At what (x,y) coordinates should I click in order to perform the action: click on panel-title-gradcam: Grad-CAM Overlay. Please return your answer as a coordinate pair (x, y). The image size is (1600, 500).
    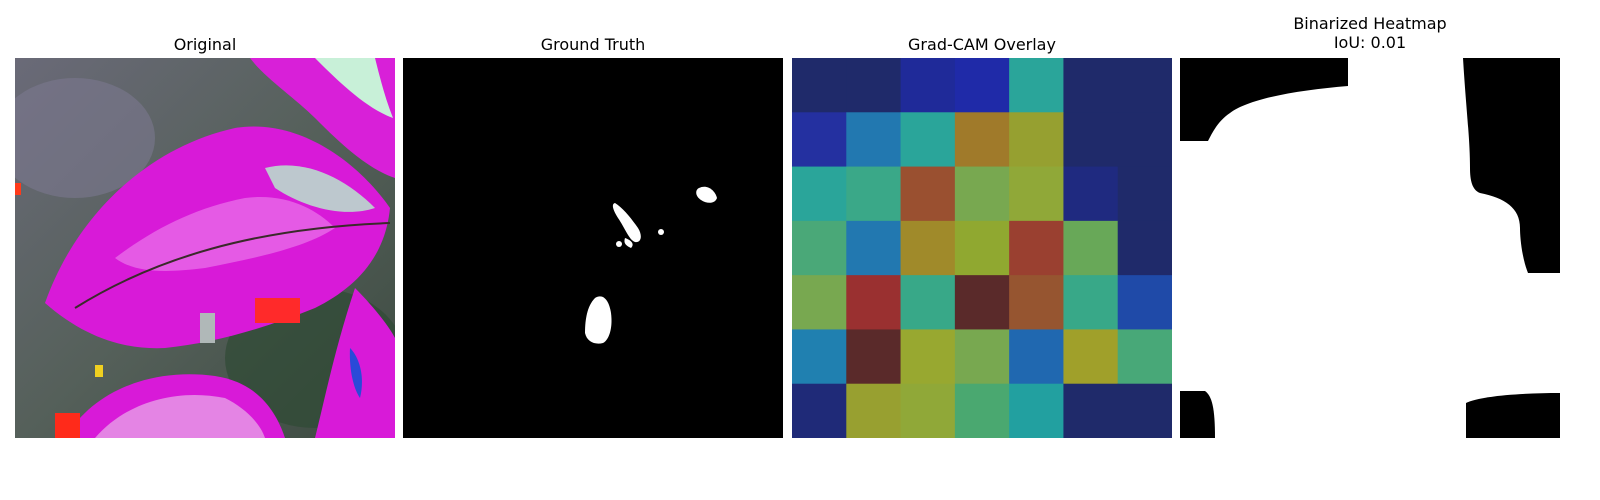
    Looking at the image, I should click on (982, 44).